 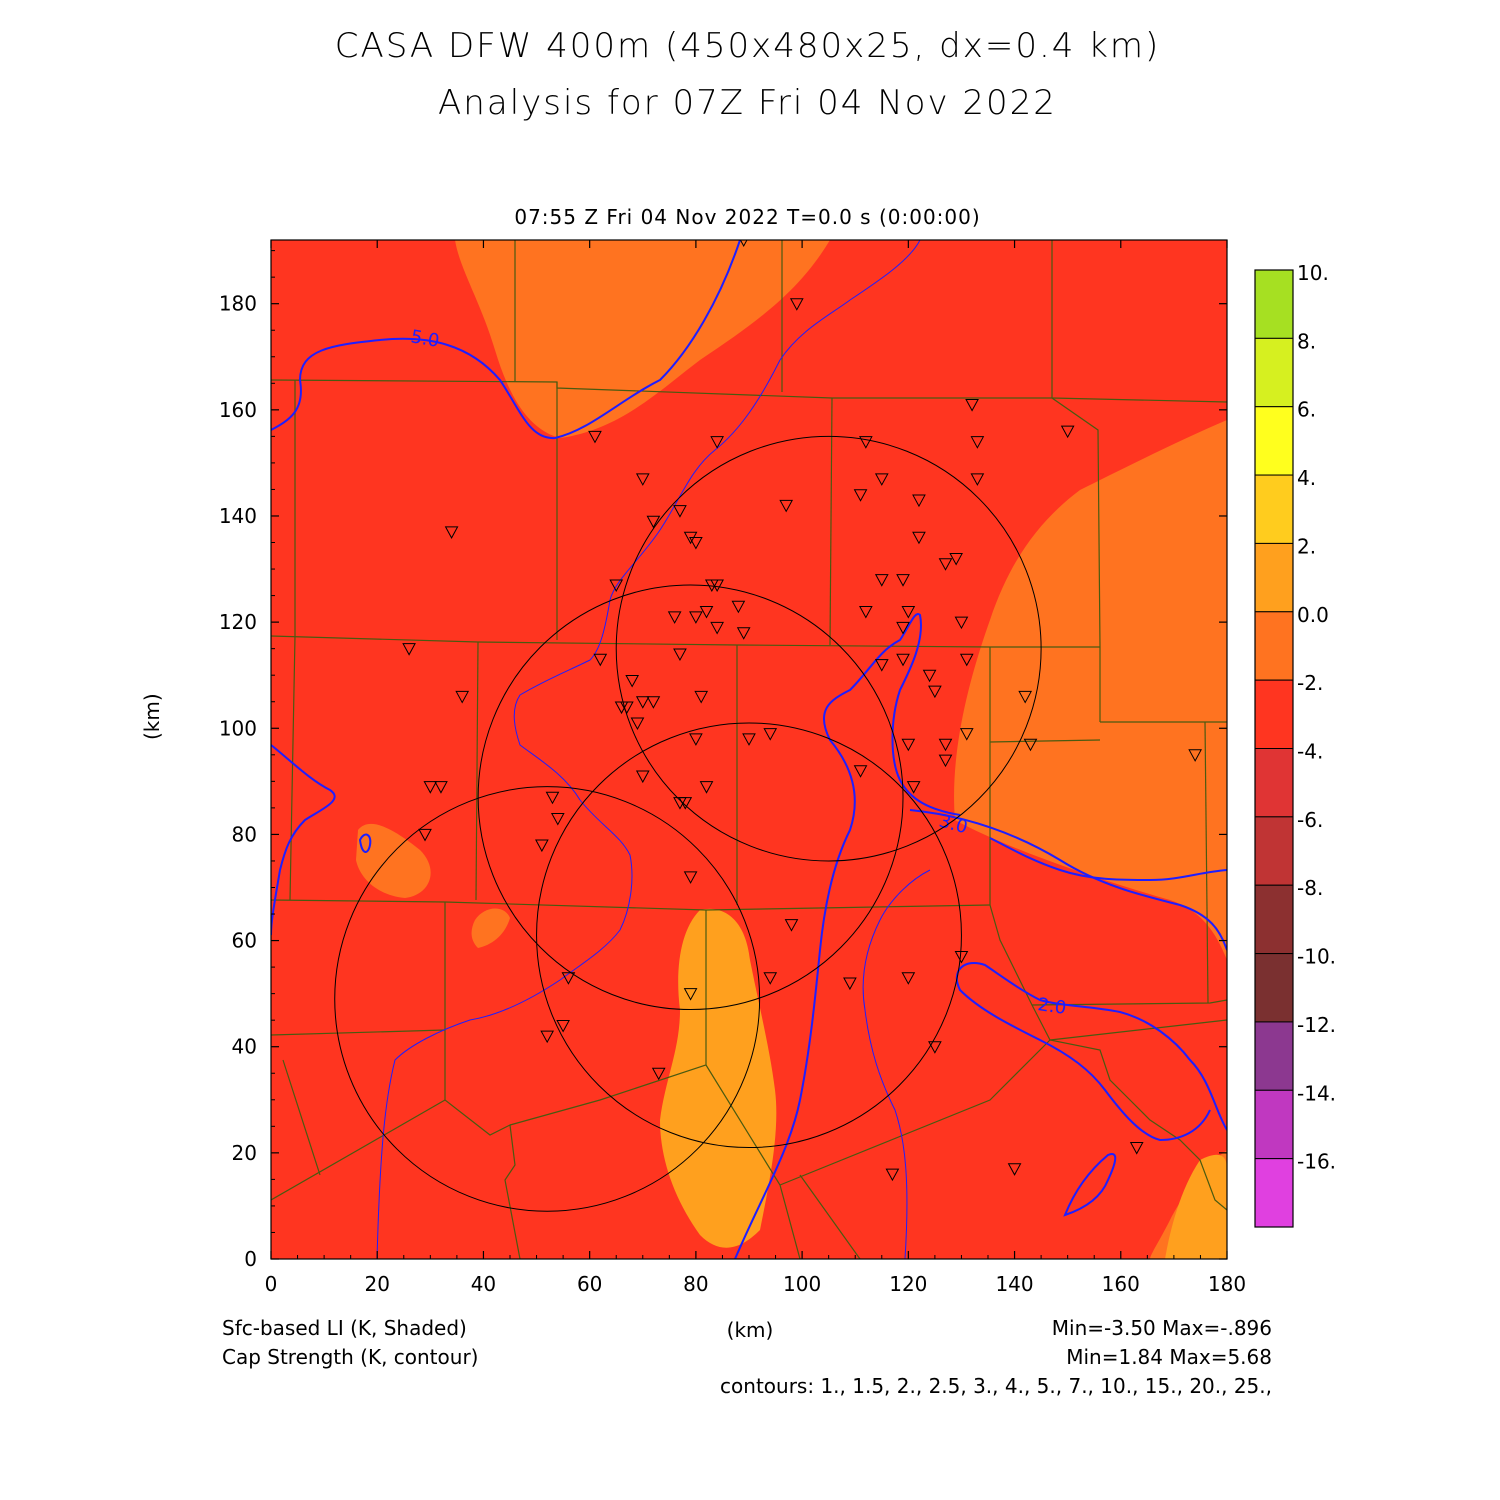 What do you see at coordinates (1316, 1025) in the screenshot?
I see `colorbar-label: -12.` at bounding box center [1316, 1025].